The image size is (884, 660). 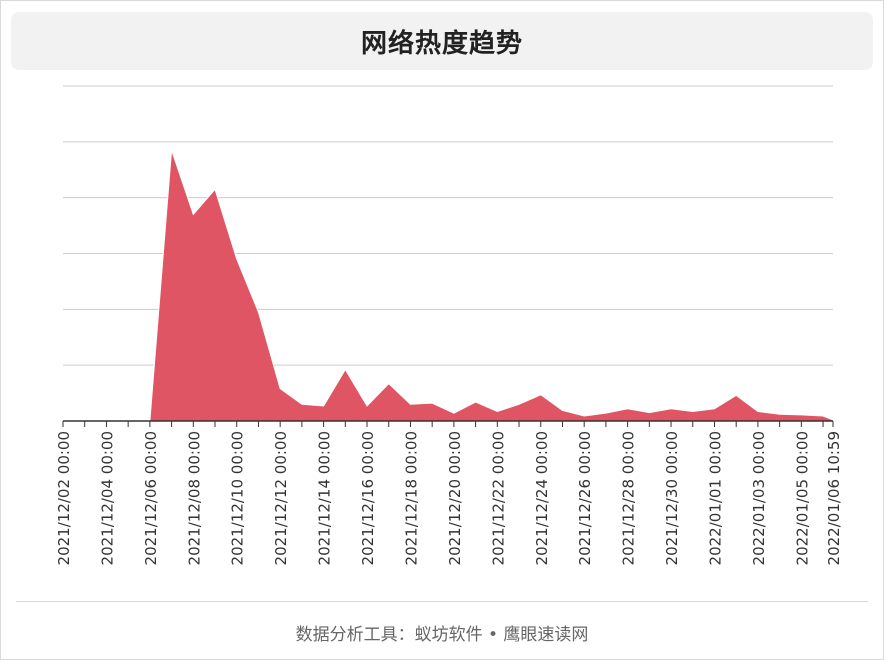 I want to click on x-axis, so click(x=448, y=423).